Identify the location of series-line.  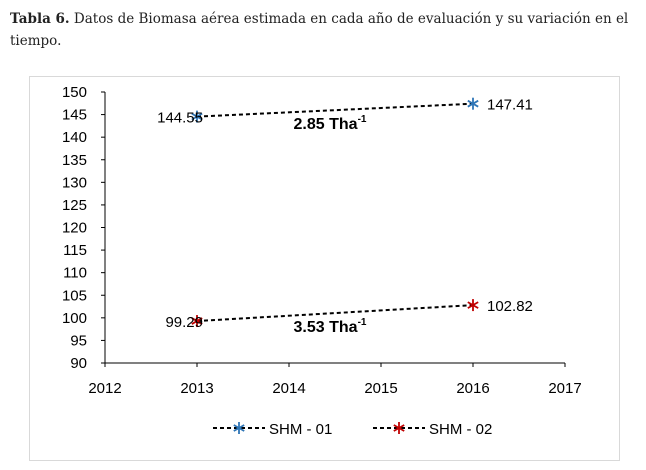
(335, 110).